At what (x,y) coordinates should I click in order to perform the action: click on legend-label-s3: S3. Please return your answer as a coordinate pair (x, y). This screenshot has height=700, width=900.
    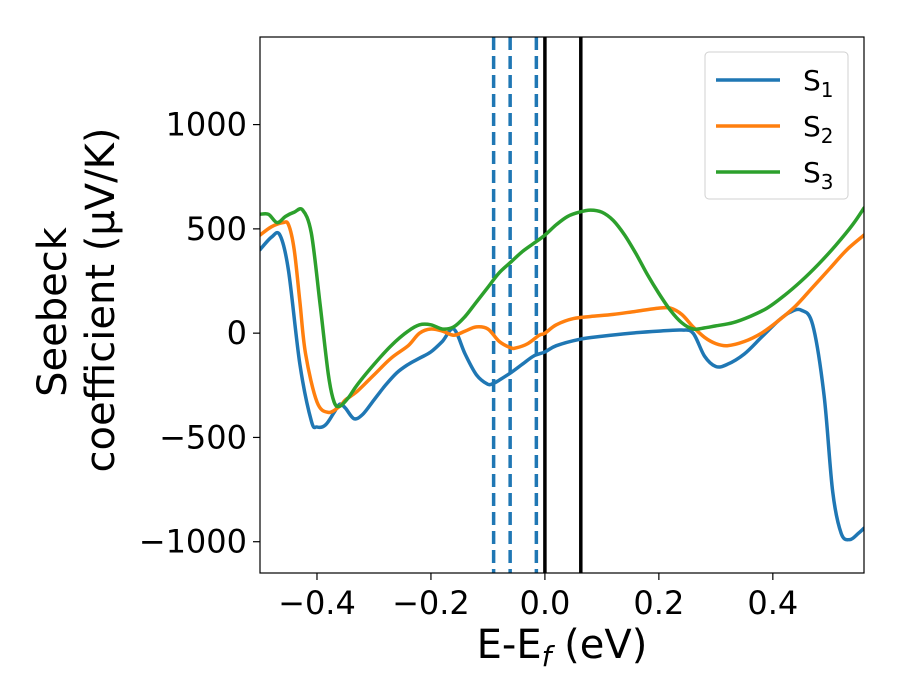
    Looking at the image, I should click on (818, 175).